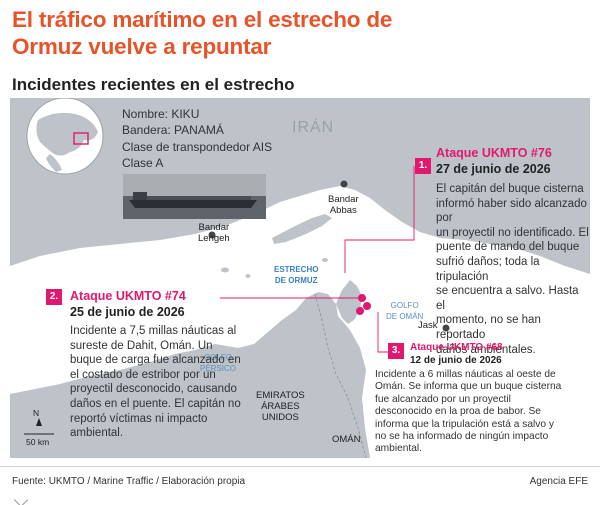  Describe the element at coordinates (357, 427) in the screenshot. I see `border-oman-south` at that location.